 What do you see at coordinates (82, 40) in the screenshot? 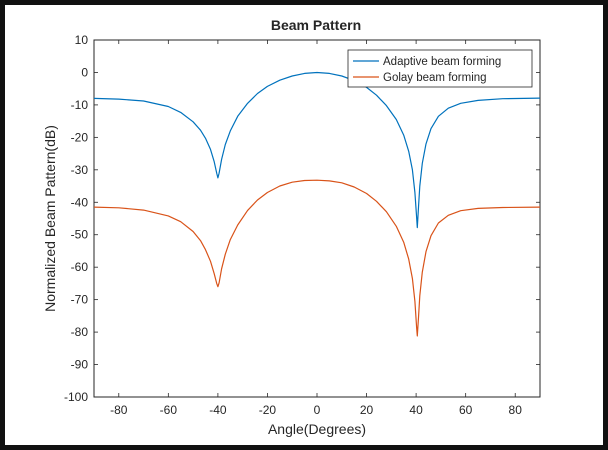
I see `y-tick-label: 10` at bounding box center [82, 40].